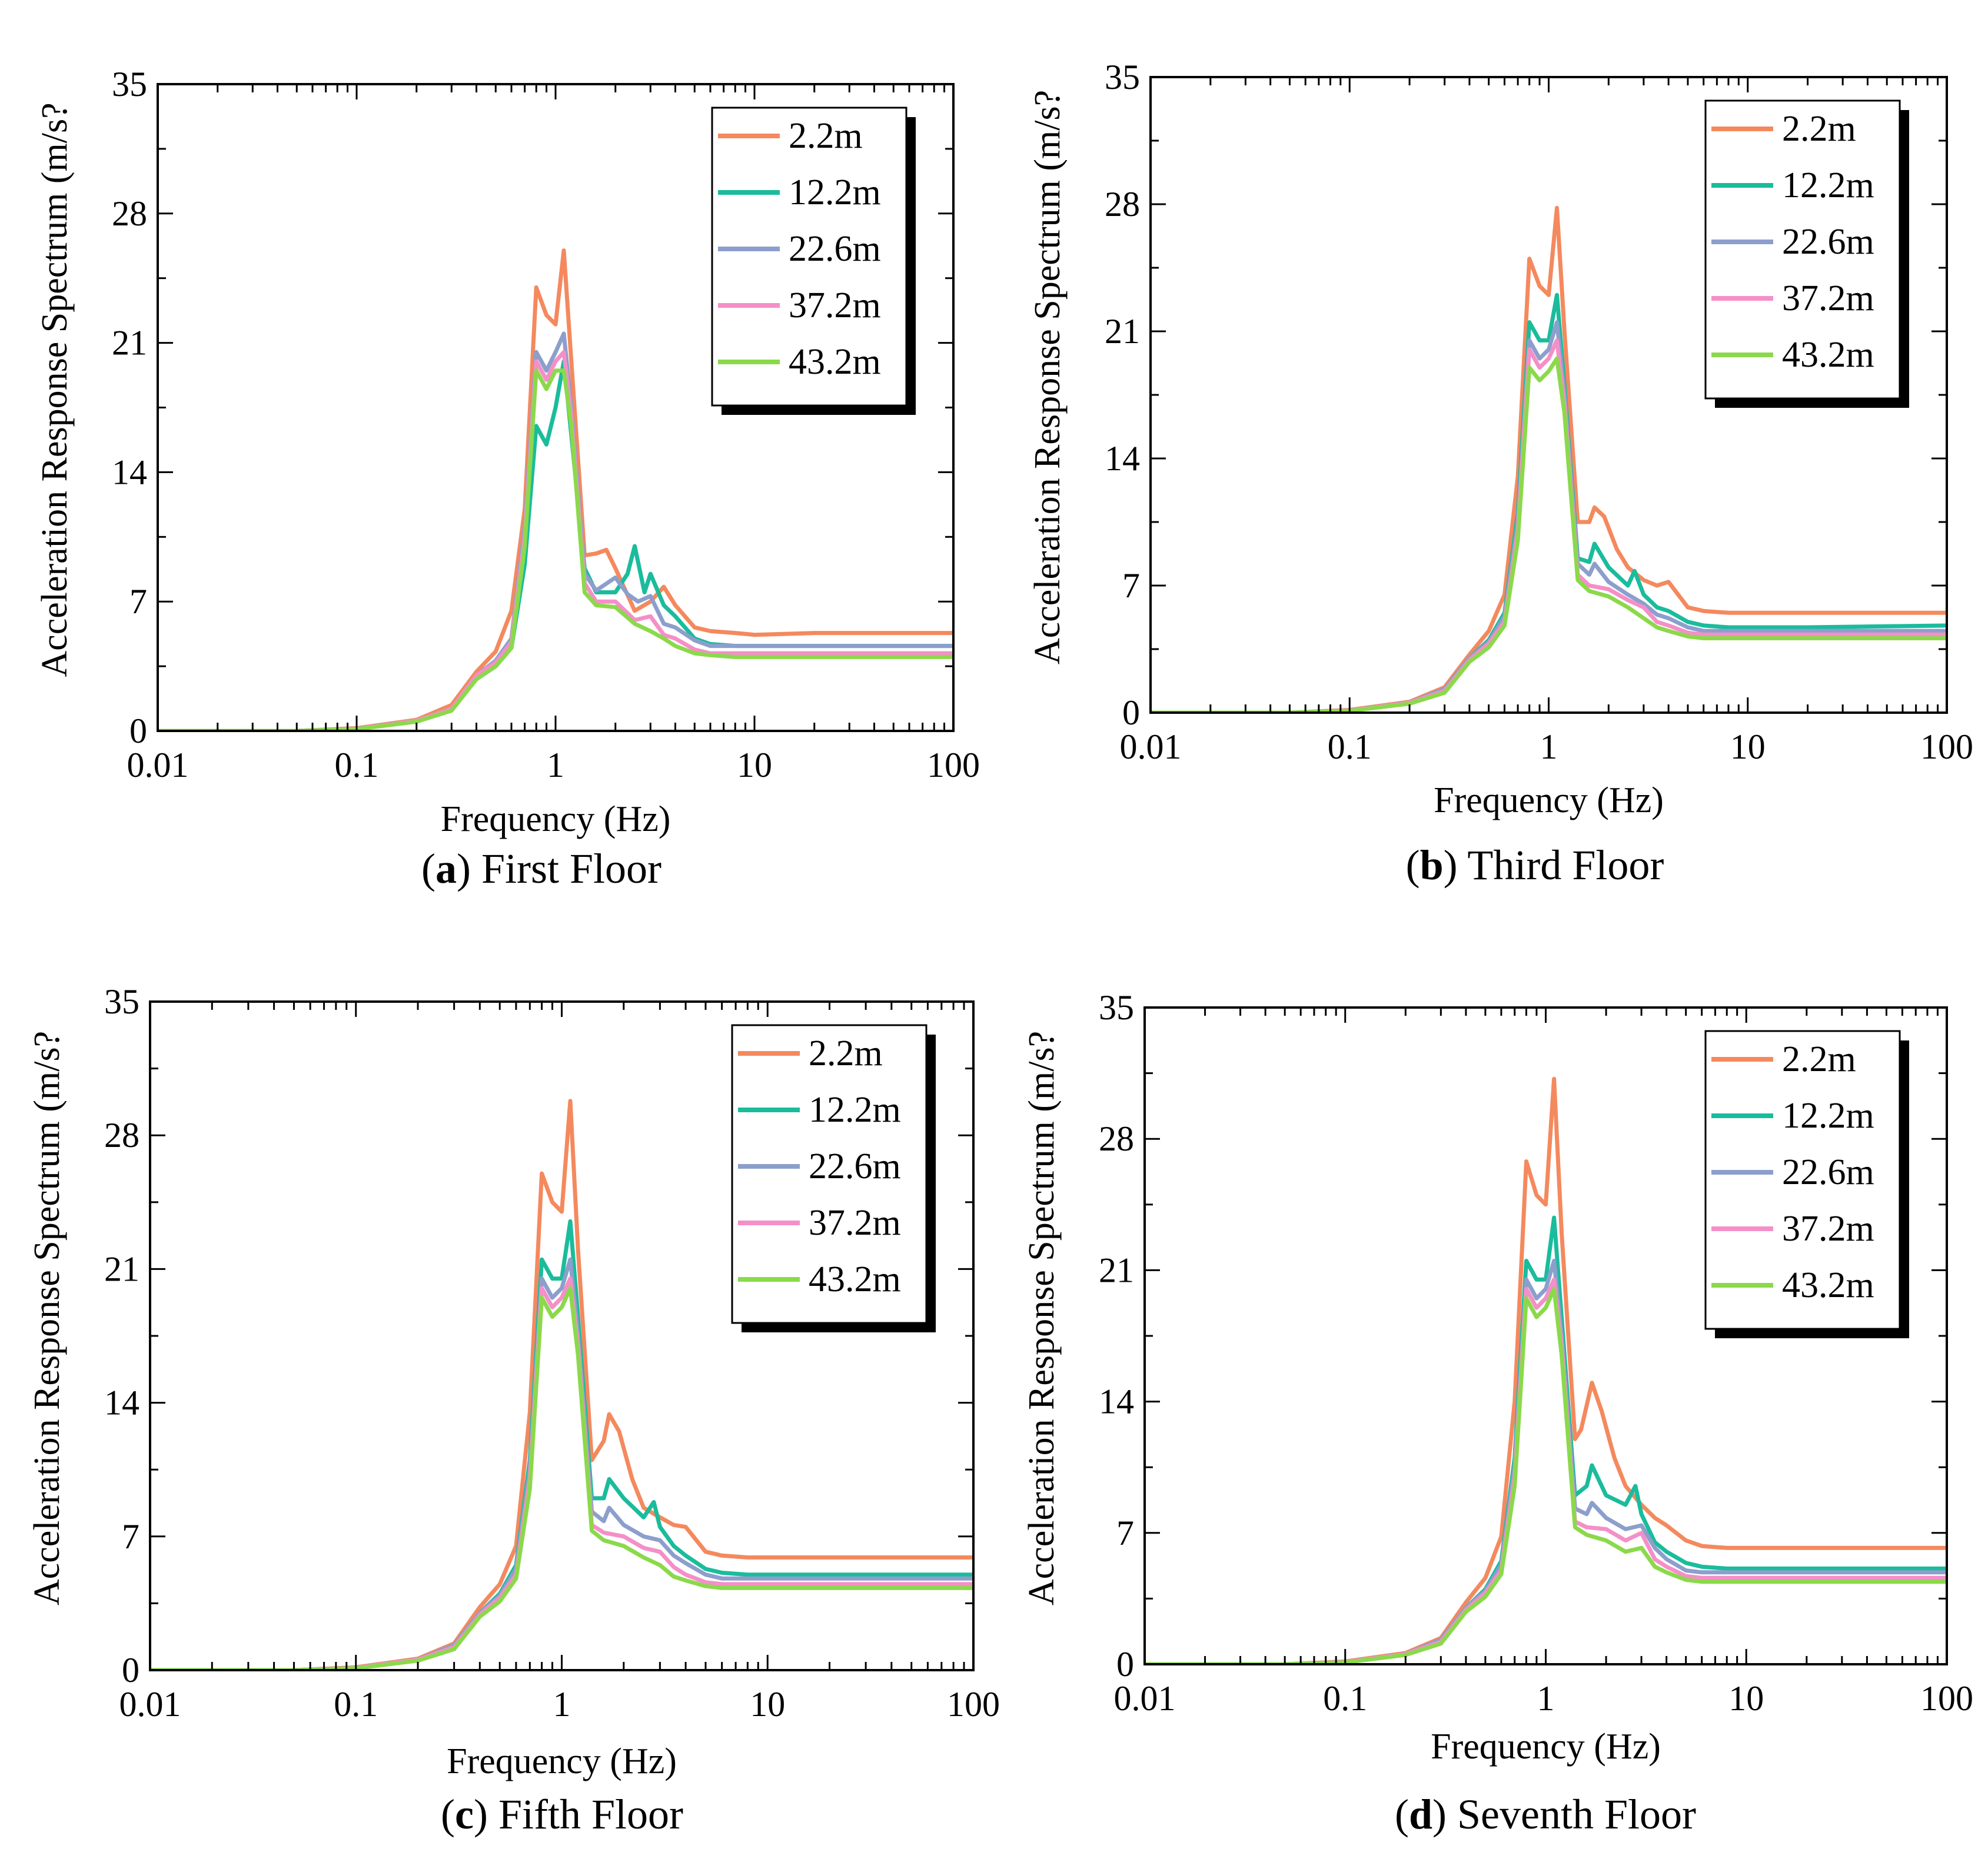 The height and width of the screenshot is (1852, 1988). Describe the element at coordinates (541, 868) in the screenshot. I see `panel-caption: (a) First Floor` at that location.